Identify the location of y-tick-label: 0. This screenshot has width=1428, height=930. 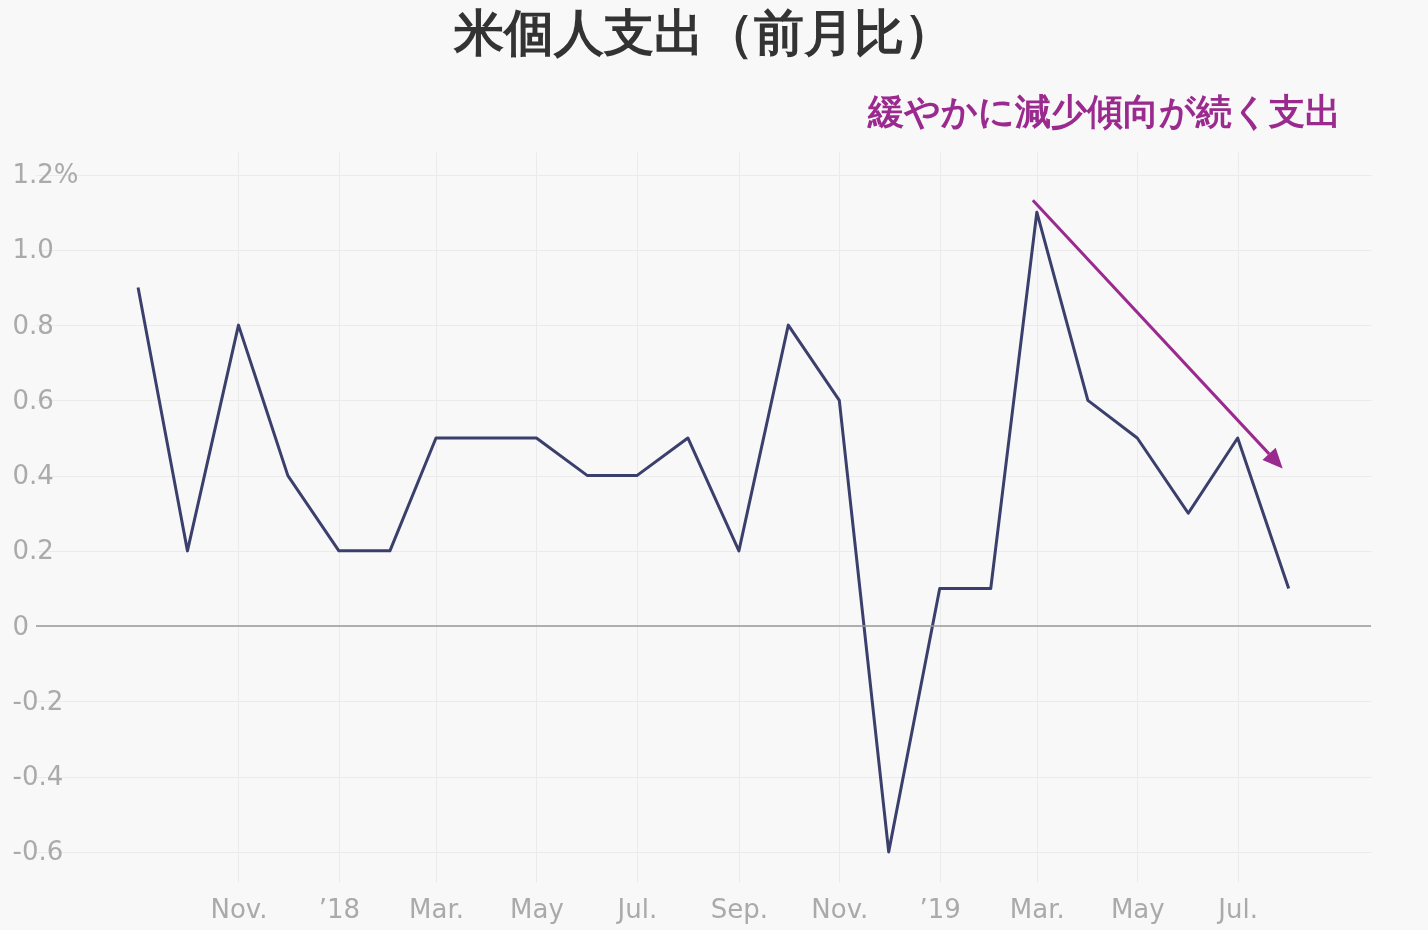
(21, 625).